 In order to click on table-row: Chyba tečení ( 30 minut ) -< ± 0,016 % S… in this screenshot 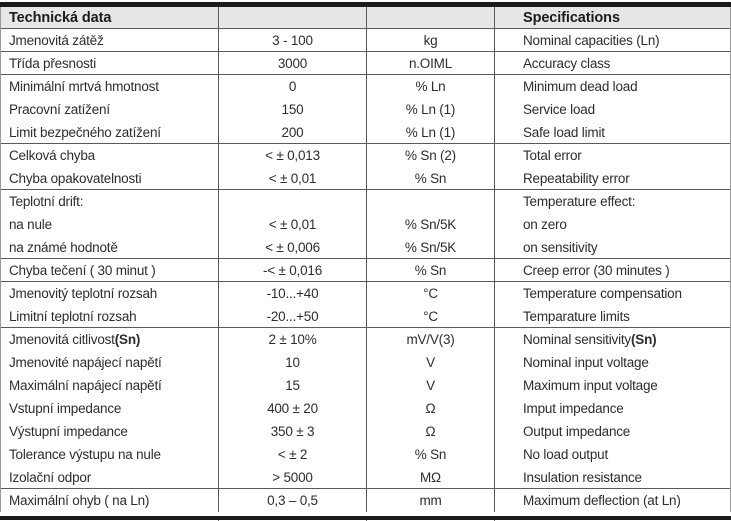, I will do `click(365, 270)`.